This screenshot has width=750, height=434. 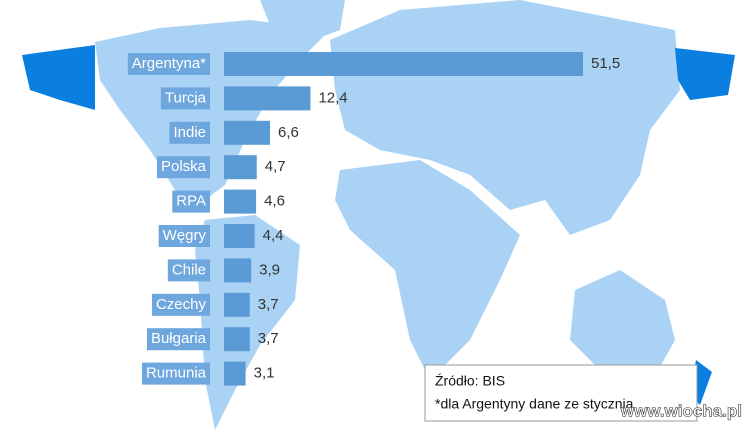 I want to click on category-label: Turcja, so click(x=186, y=97).